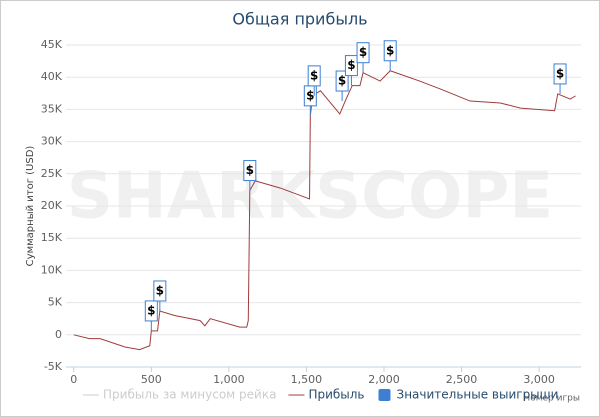 Image resolution: width=600 pixels, height=417 pixels. I want to click on x-tick-label: 3,000, so click(539, 379).